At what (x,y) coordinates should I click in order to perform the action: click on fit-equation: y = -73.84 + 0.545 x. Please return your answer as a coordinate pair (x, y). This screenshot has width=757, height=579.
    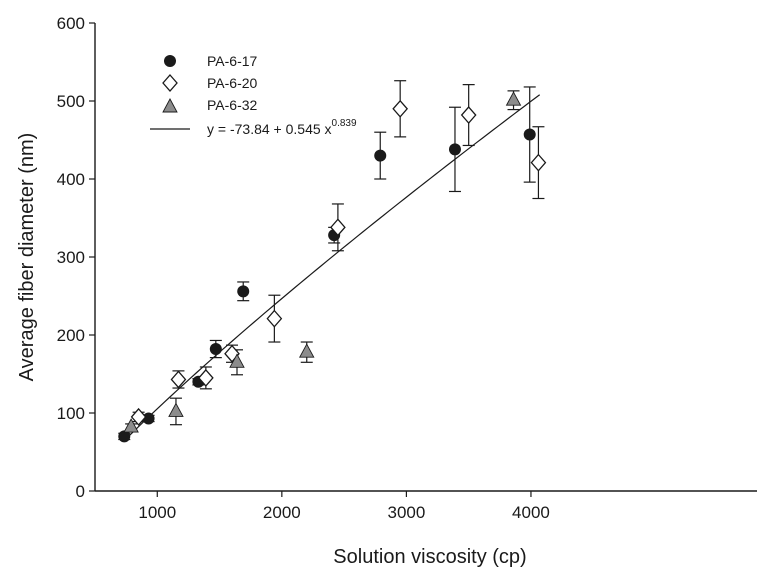
    Looking at the image, I should click on (269, 129).